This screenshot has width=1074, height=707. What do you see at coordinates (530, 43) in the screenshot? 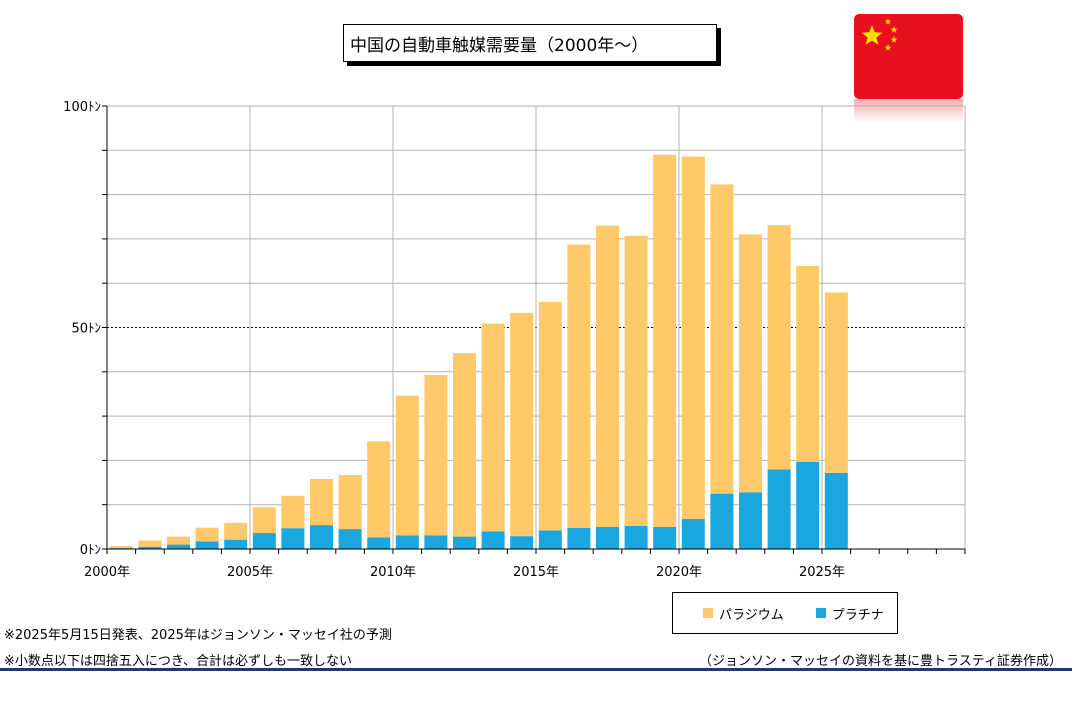
I see `chart-title: 中国の自動車触媒需要量（2000年～）` at bounding box center [530, 43].